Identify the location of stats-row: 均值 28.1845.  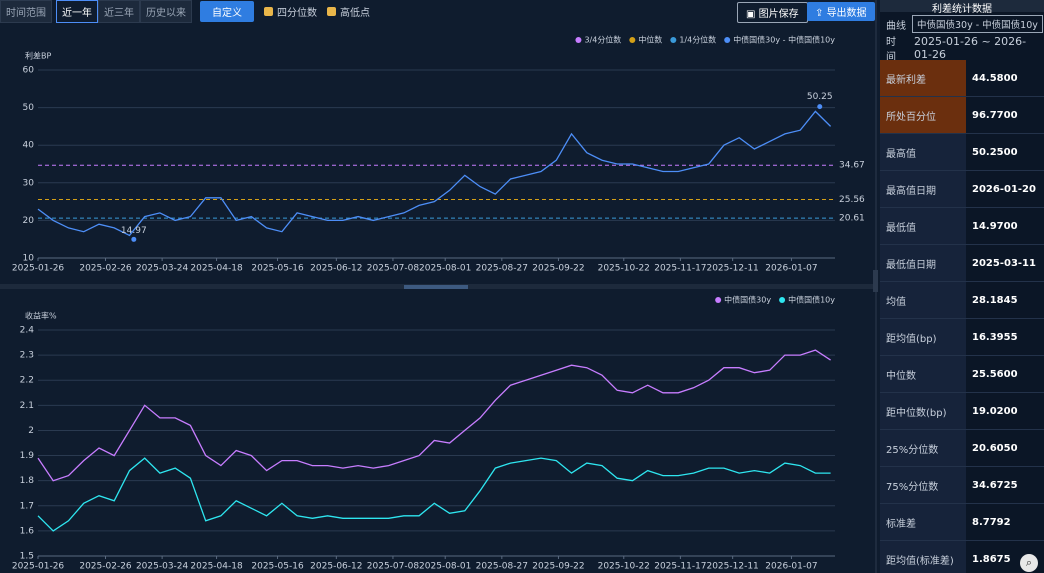
(962, 300).